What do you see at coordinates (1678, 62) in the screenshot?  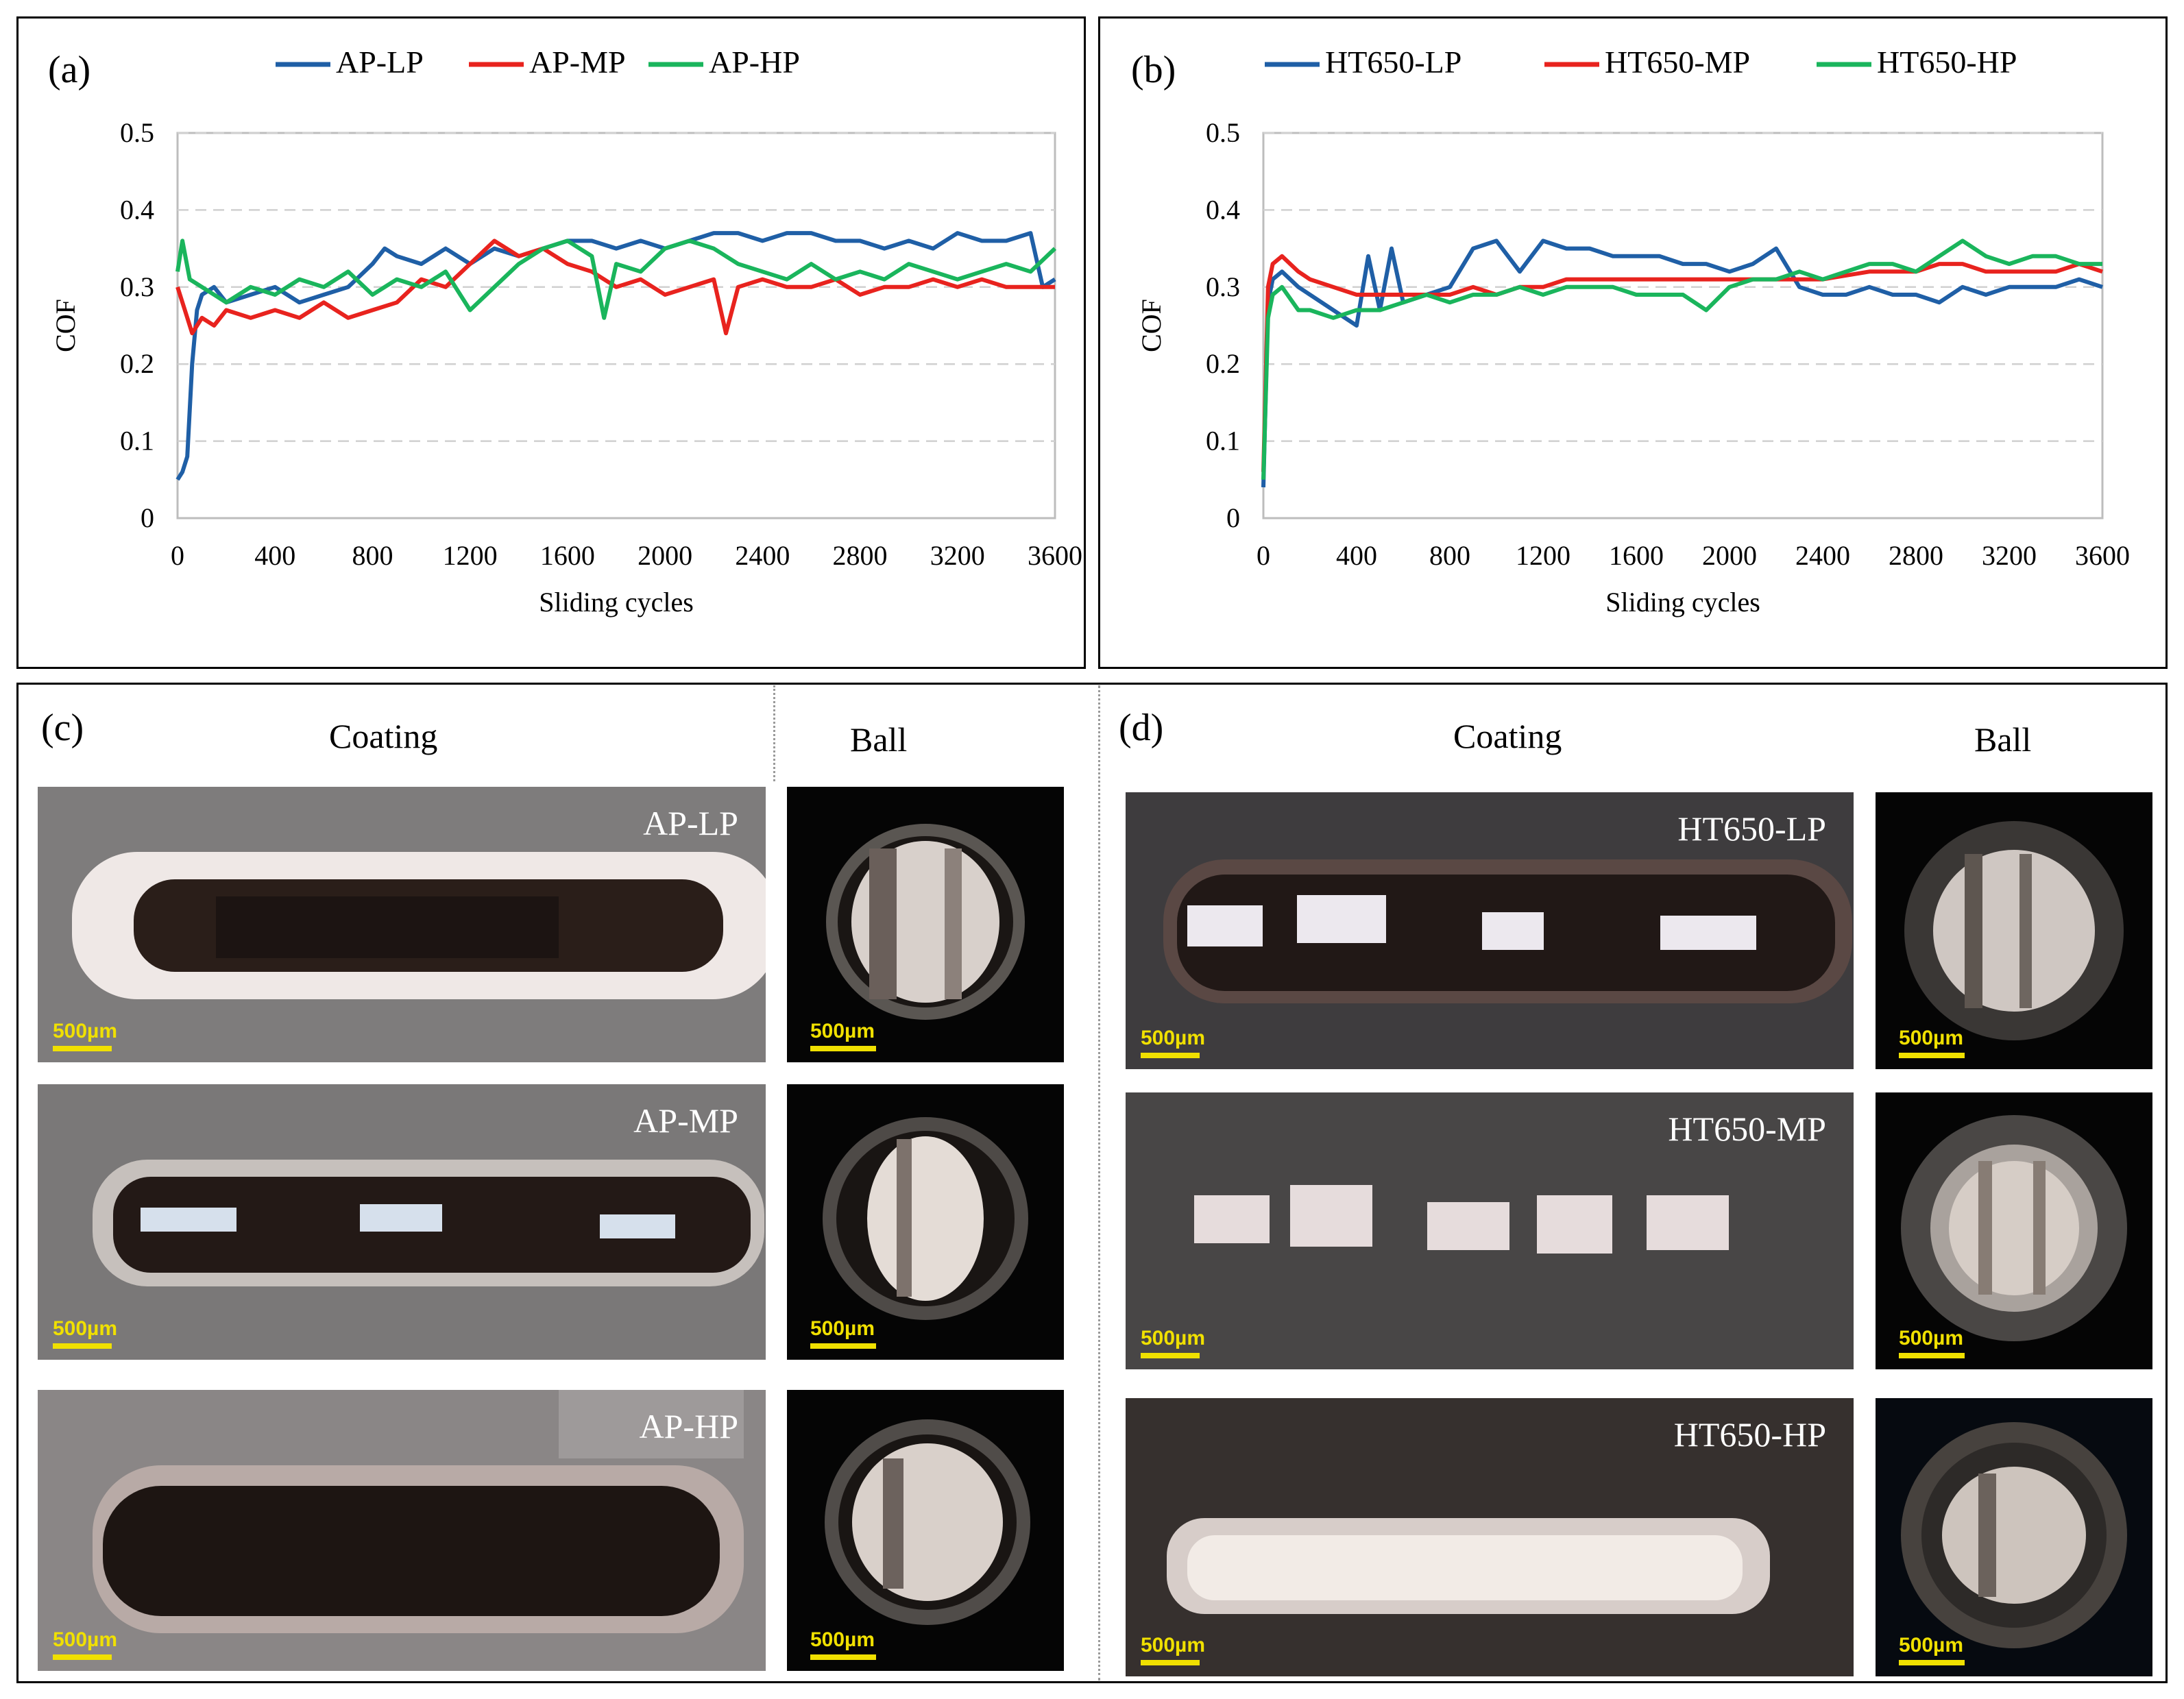 I see `legend-label: HT650-MP` at bounding box center [1678, 62].